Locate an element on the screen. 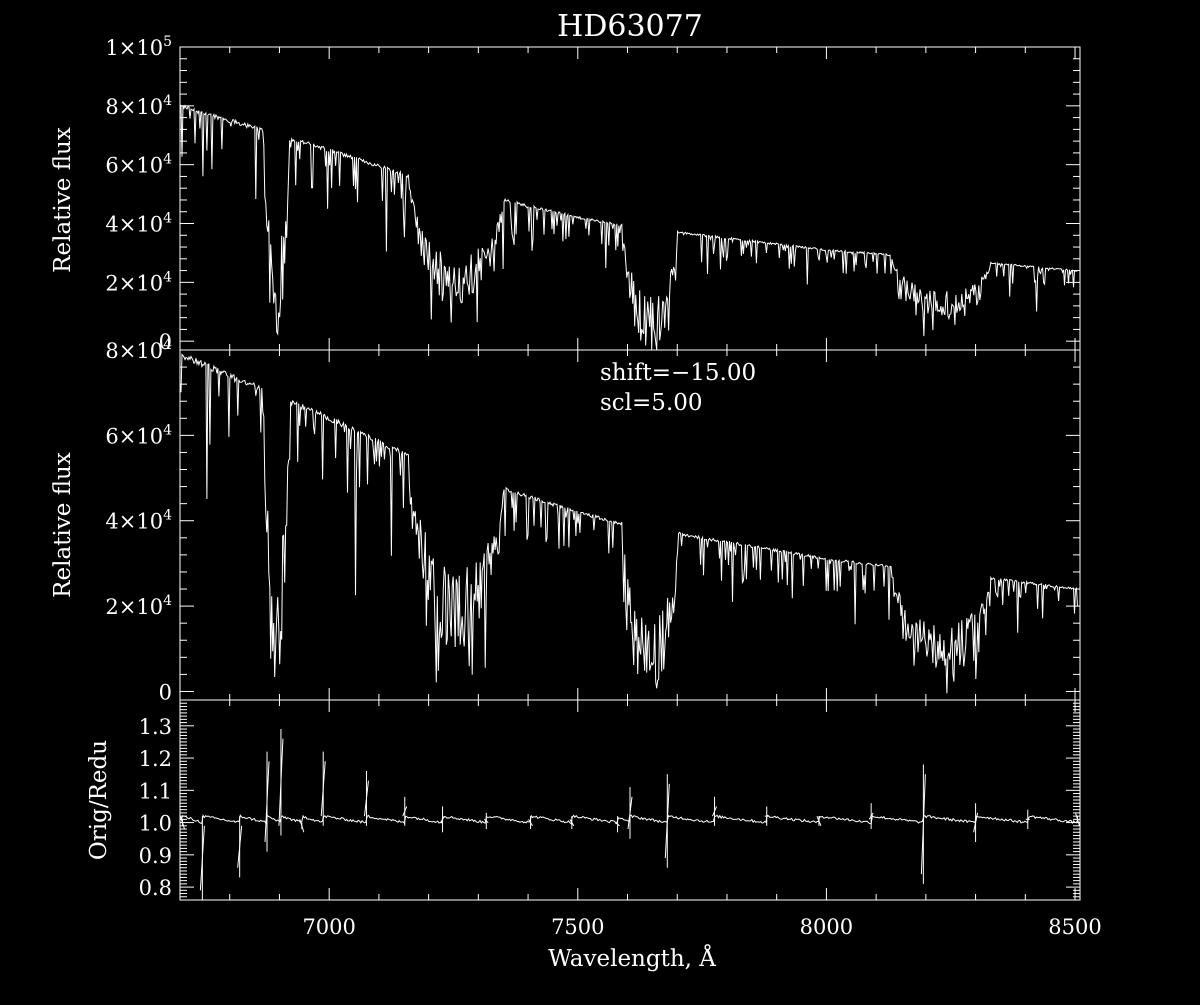  x-tick-label: 7500 is located at coordinates (577, 927).